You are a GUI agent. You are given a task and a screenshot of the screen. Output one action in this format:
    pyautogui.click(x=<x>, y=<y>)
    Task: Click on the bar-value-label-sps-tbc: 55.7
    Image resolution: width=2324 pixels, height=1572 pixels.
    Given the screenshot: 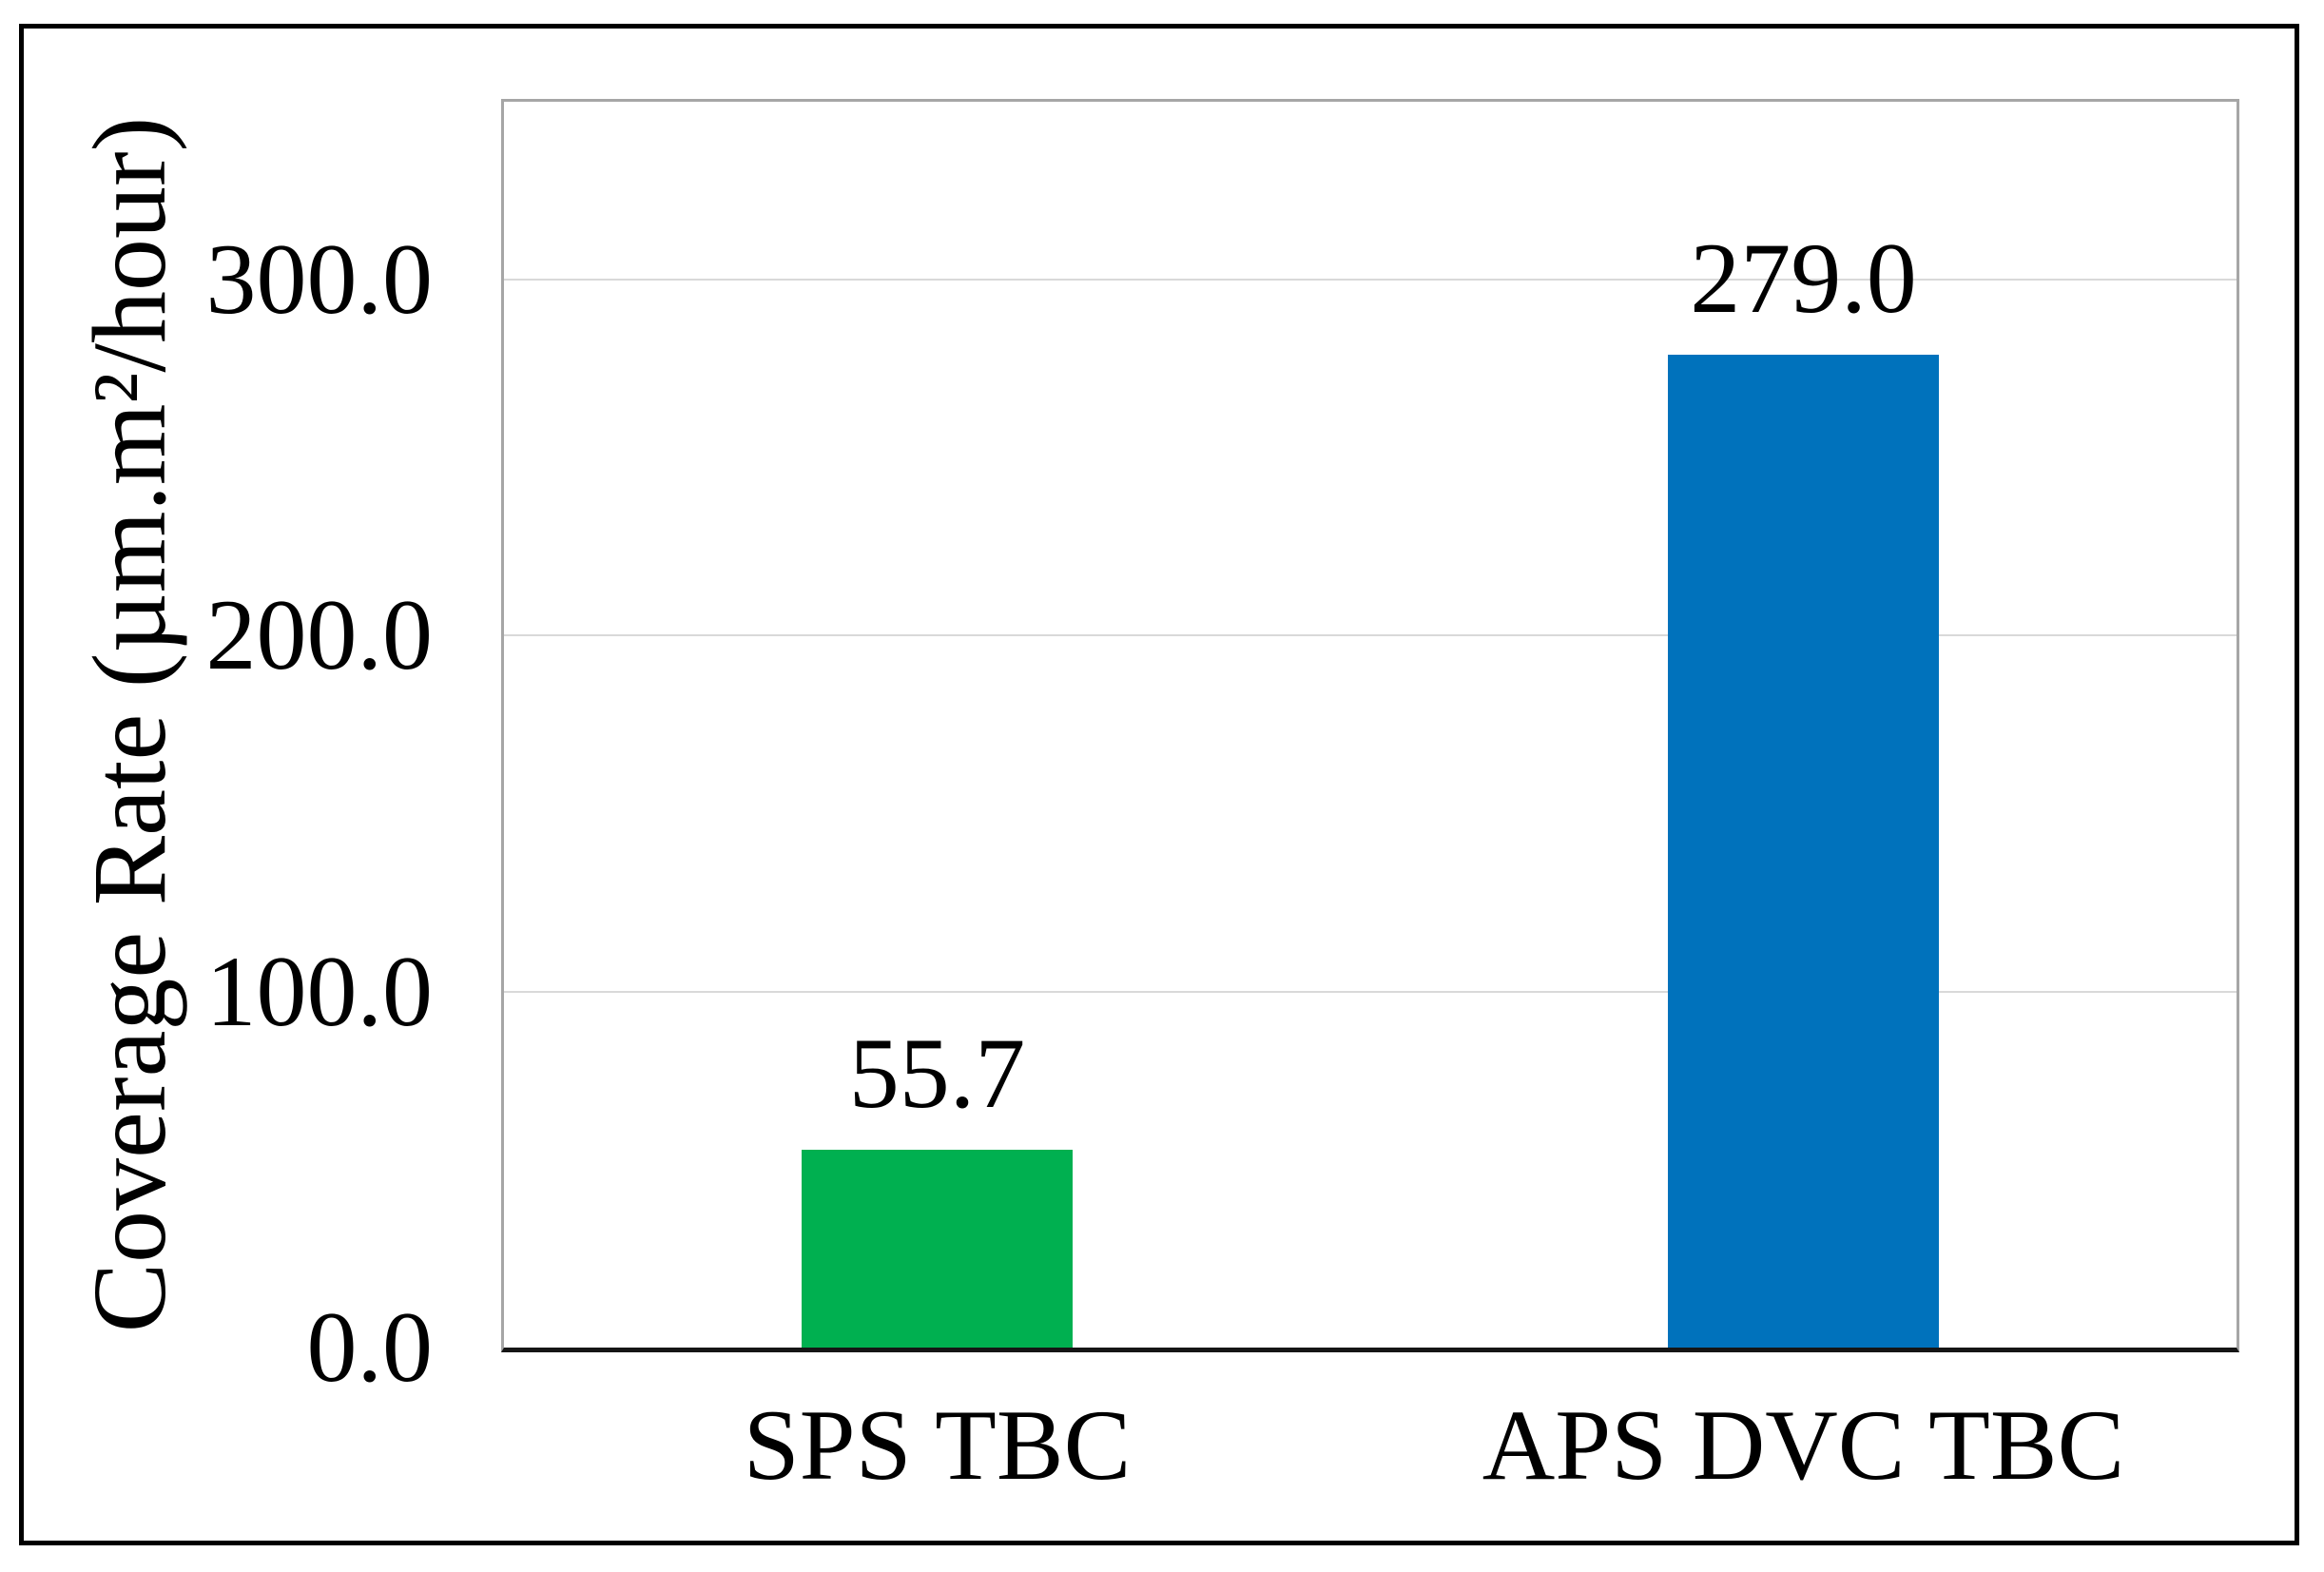 What is the action you would take?
    pyautogui.click(x=937, y=1073)
    